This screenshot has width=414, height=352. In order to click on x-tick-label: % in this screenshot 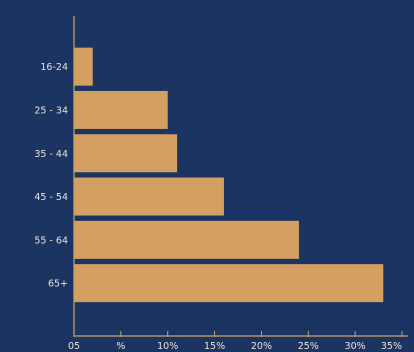, I will do `click(120, 346)`.